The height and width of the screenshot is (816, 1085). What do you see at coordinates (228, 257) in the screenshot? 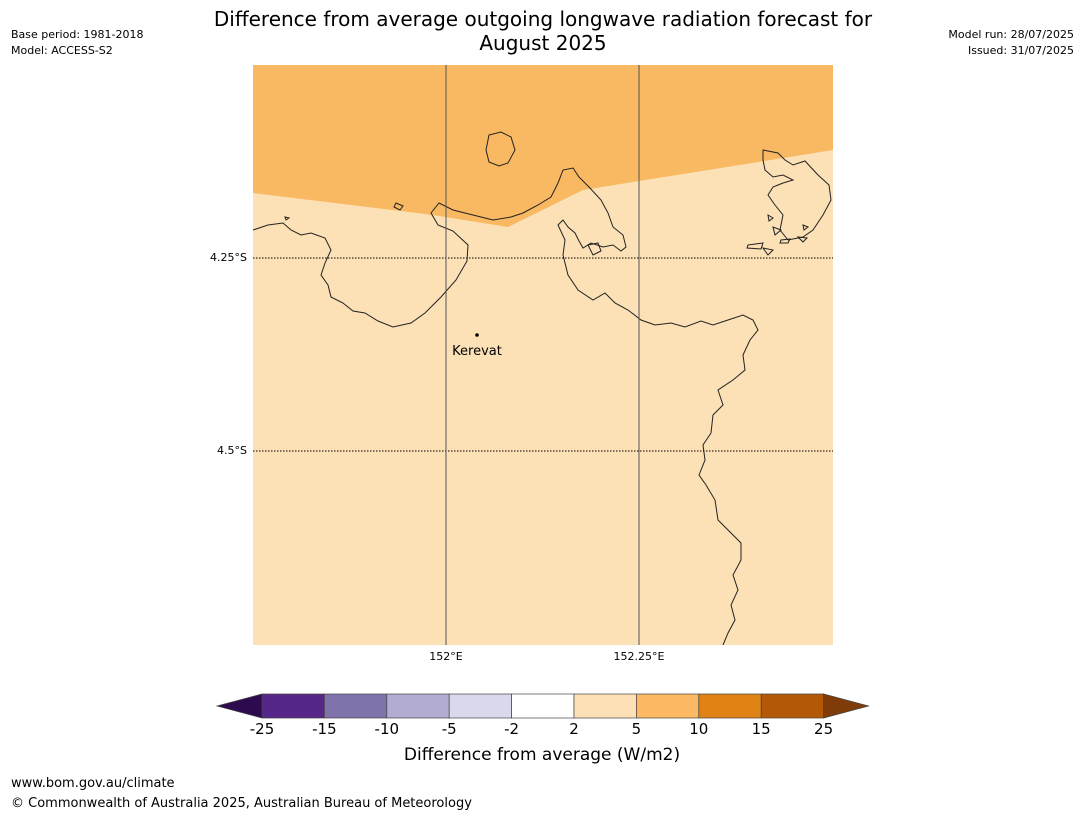
I see `lat-label-4-25: 4.25°S` at bounding box center [228, 257].